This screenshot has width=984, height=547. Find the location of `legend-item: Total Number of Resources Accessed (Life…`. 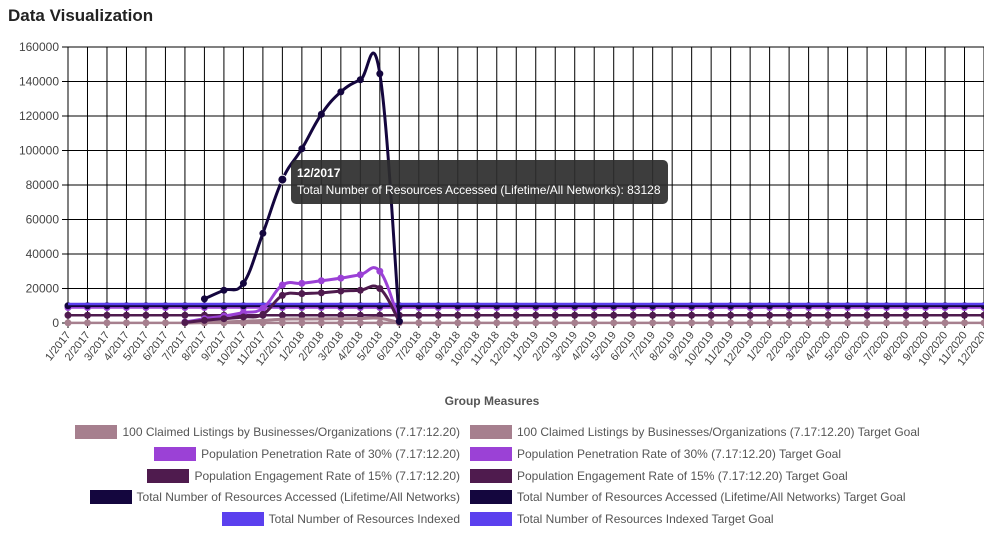

legend-item: Total Number of Resources Accessed (Life… is located at coordinates (688, 497).